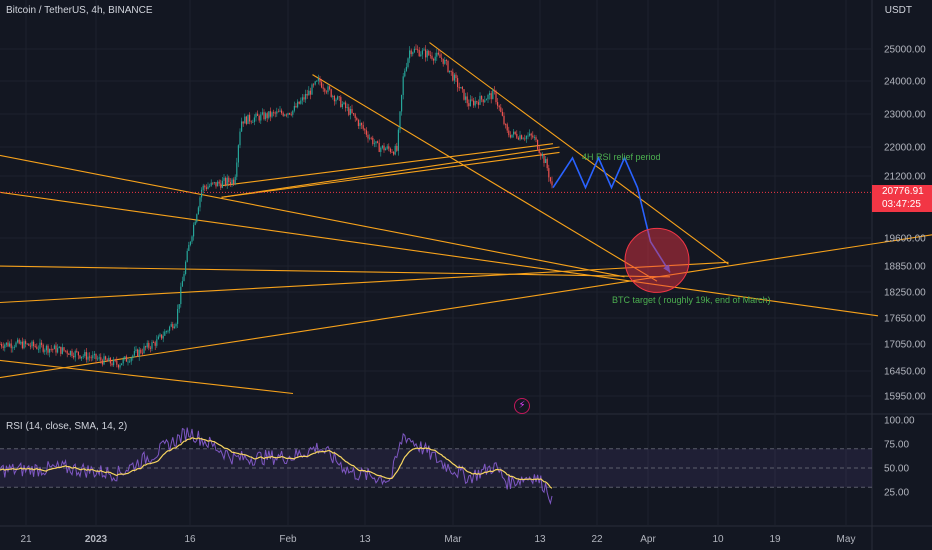 This screenshot has height=550, width=932. What do you see at coordinates (902, 192) in the screenshot?
I see `last-price-badge: 20776.91` at bounding box center [902, 192].